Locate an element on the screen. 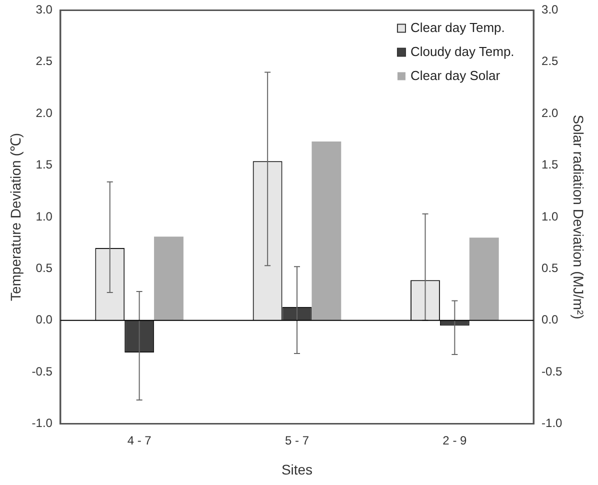 The width and height of the screenshot is (598, 485). y-tick-label: 1.5 is located at coordinates (44, 165).